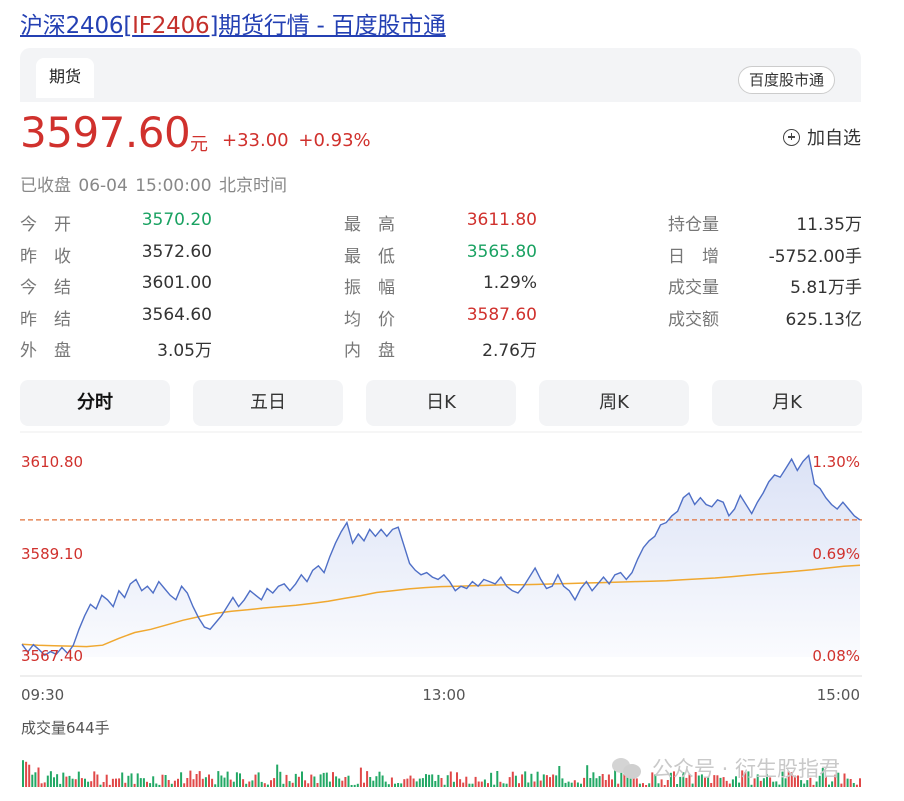 The image size is (904, 801). Describe the element at coordinates (822, 137) in the screenshot. I see `add-watchlist-button: 加自选` at that location.